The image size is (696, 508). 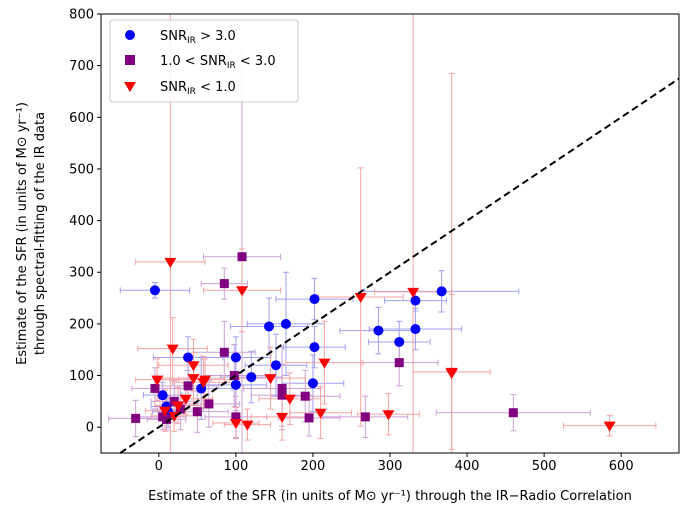 I want to click on legend-label-snr-mid: 1.0 < SNRIR < 3.0, so click(x=218, y=62).